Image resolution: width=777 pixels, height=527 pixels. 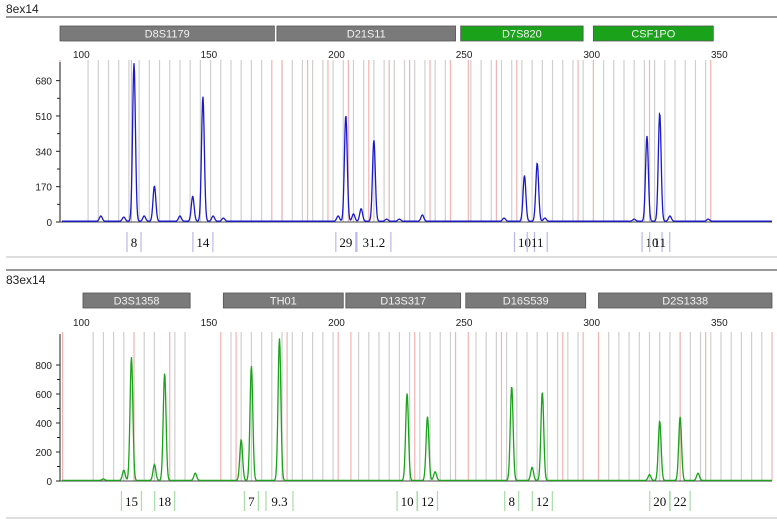 I want to click on locus-label: TH01, so click(x=283, y=302).